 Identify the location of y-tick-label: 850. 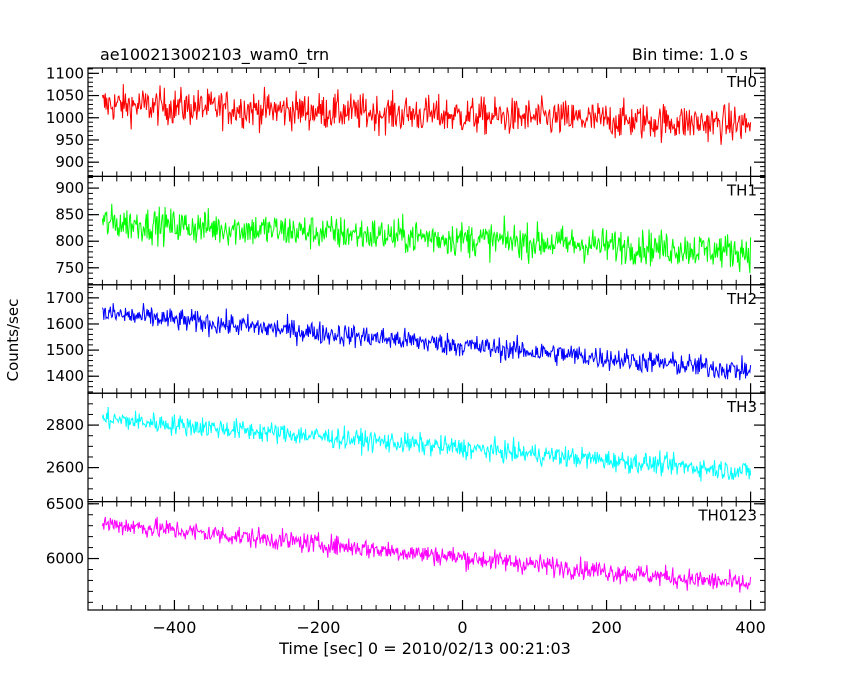
(69, 215).